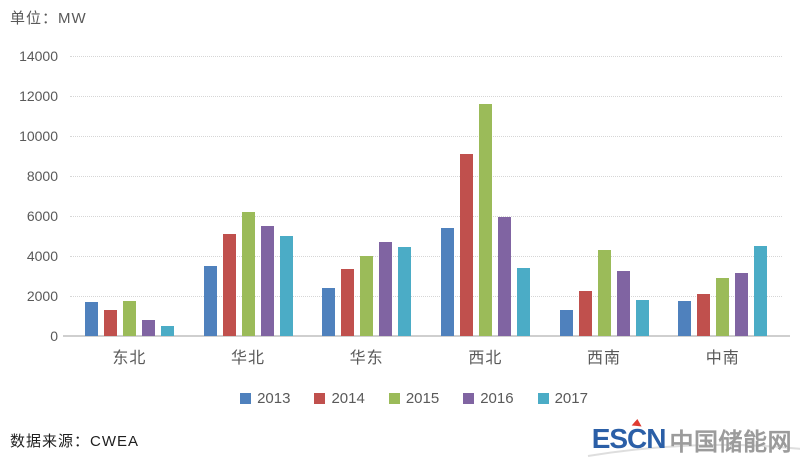 This screenshot has height=461, width=800. What do you see at coordinates (329, 312) in the screenshot?
I see `bar-2013-华东` at bounding box center [329, 312].